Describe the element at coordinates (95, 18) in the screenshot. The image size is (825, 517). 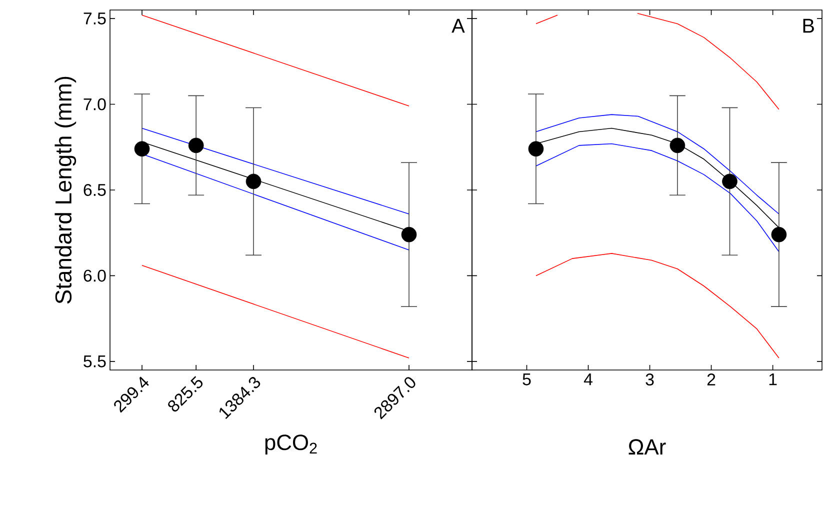
I see `y-tick-label: 7.5` at that location.